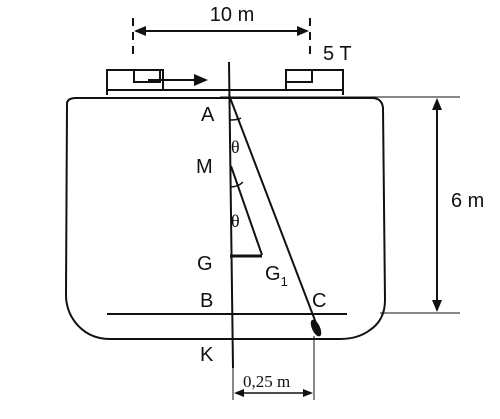 This screenshot has width=500, height=419. I want to click on bottom-dimension-arrow-right, so click(308, 393).